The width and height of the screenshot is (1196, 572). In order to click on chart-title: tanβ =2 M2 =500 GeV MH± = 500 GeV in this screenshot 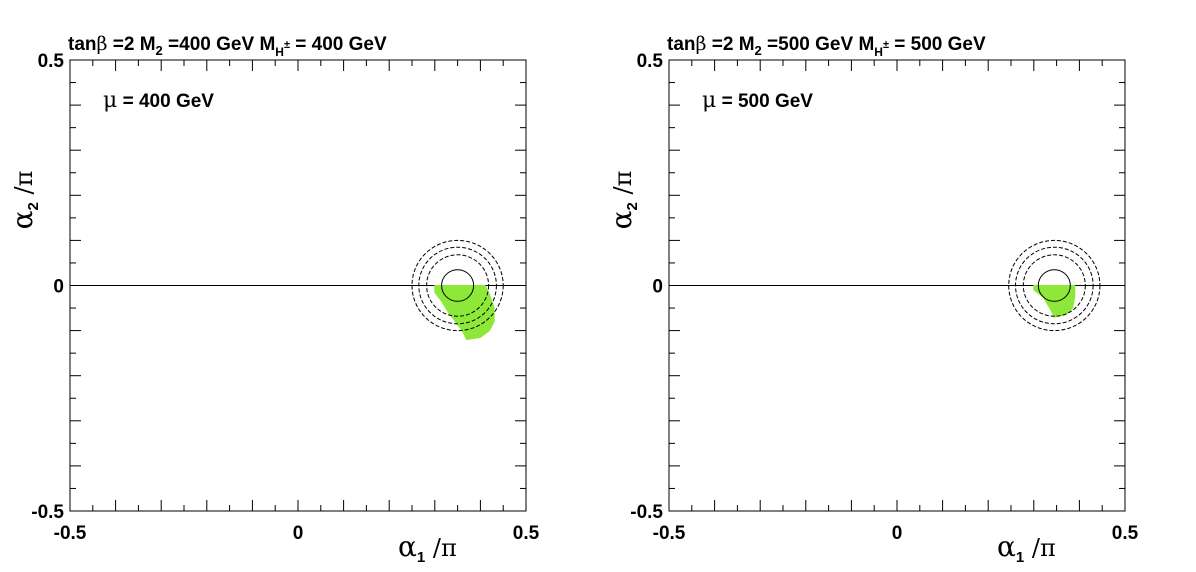, I will do `click(826, 46)`.